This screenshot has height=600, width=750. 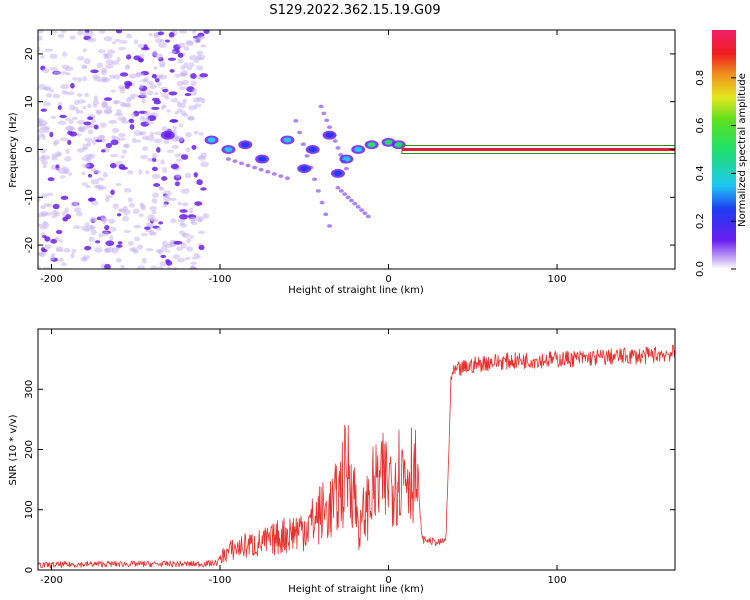 I want to click on y-tick-label: -10, so click(x=29, y=197).